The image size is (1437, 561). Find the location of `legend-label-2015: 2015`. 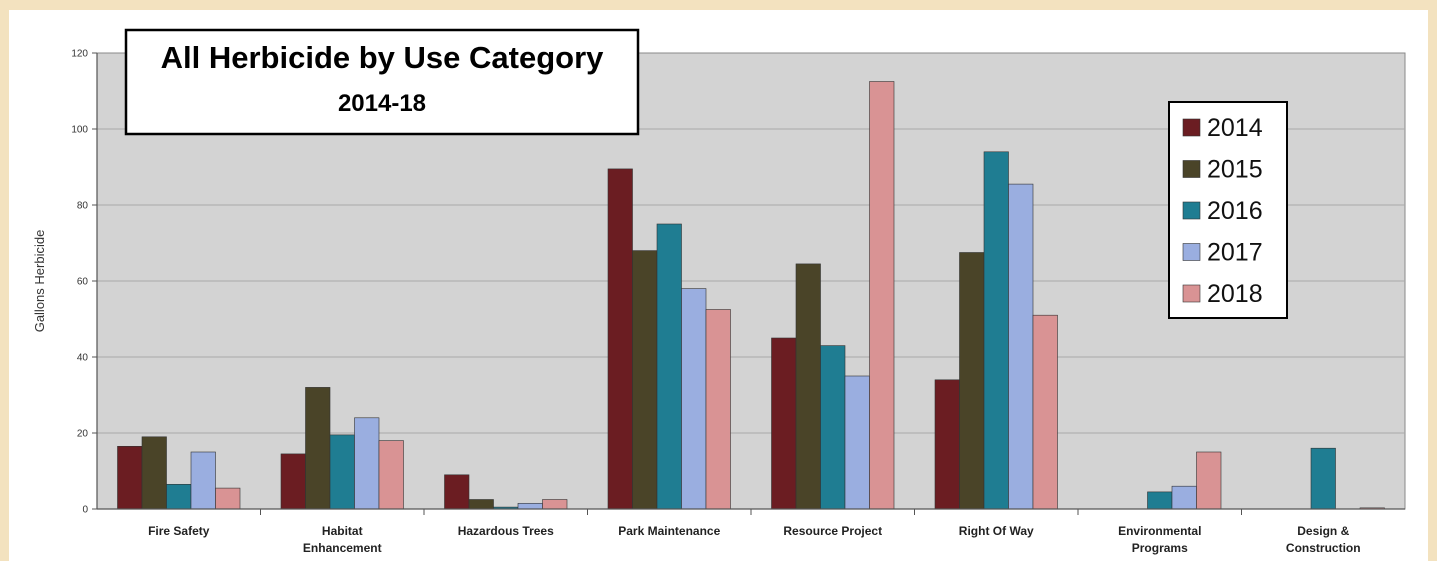

legend-label-2015: 2015 is located at coordinates (1235, 170).